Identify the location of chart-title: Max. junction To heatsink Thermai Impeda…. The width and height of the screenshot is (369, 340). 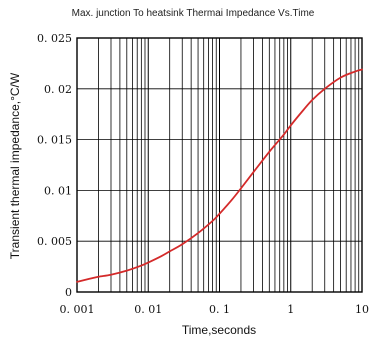
(193, 13).